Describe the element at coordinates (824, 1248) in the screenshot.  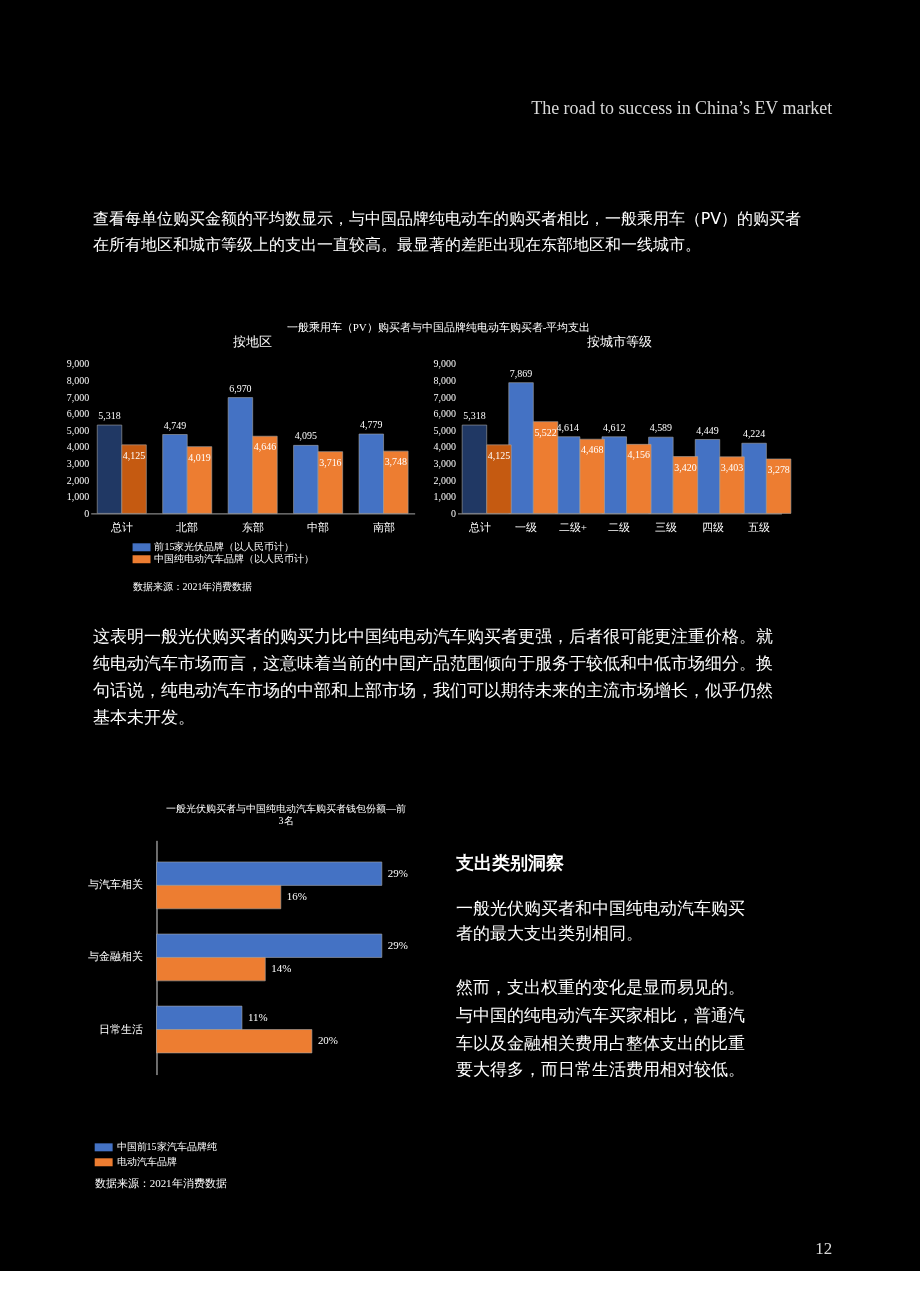
I see `text: 12` at that location.